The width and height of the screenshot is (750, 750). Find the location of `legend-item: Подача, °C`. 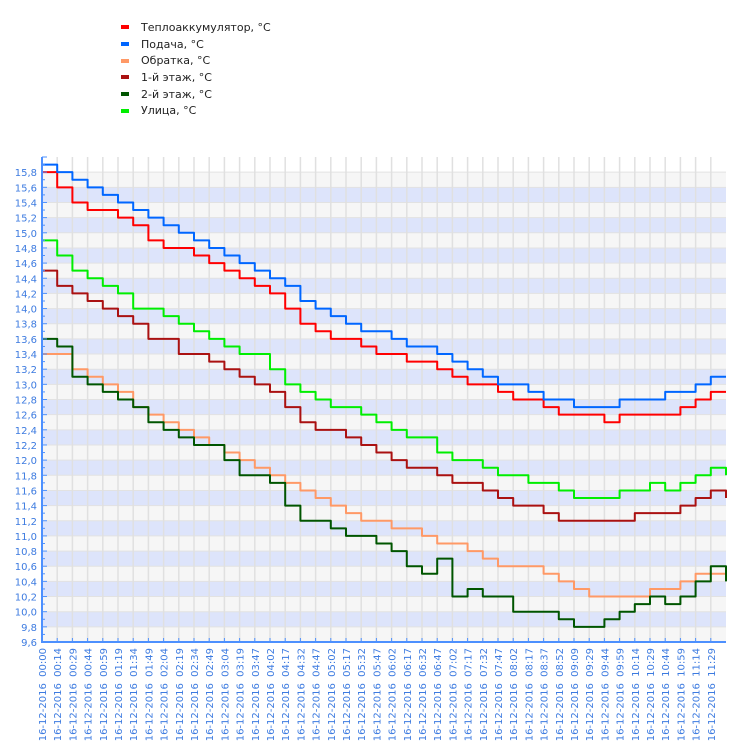

legend-item: Подача, °C is located at coordinates (194, 44).